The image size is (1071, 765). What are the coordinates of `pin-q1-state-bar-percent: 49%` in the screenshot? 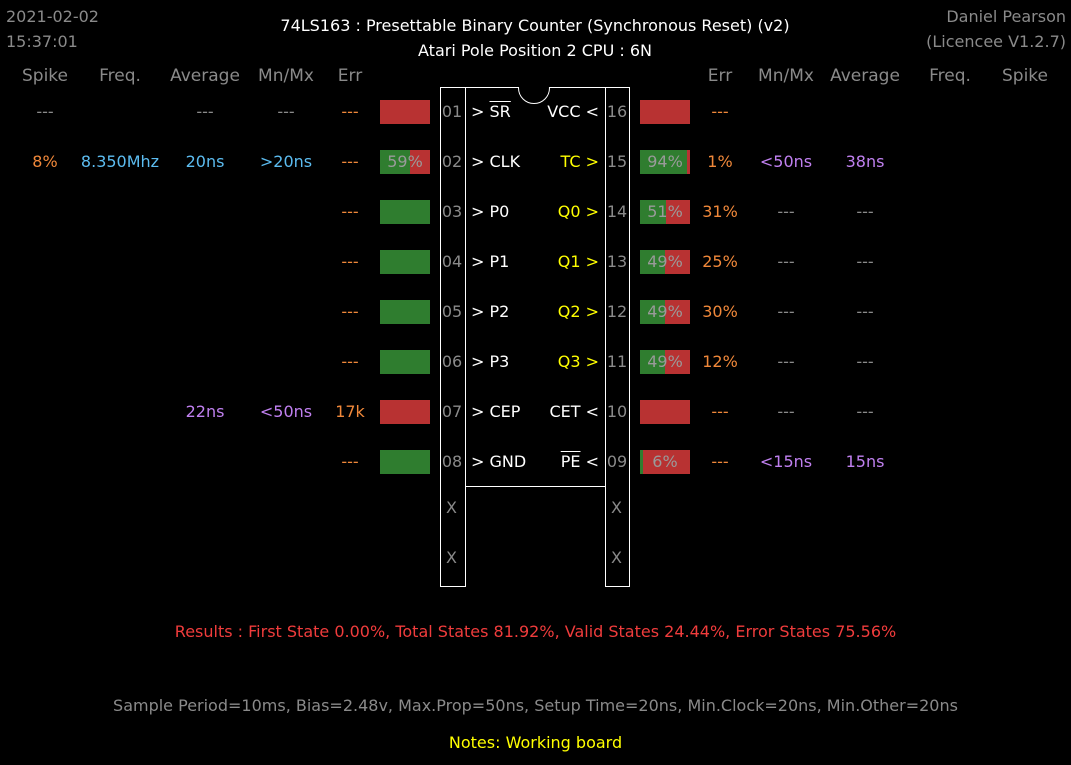 It's located at (665, 261).